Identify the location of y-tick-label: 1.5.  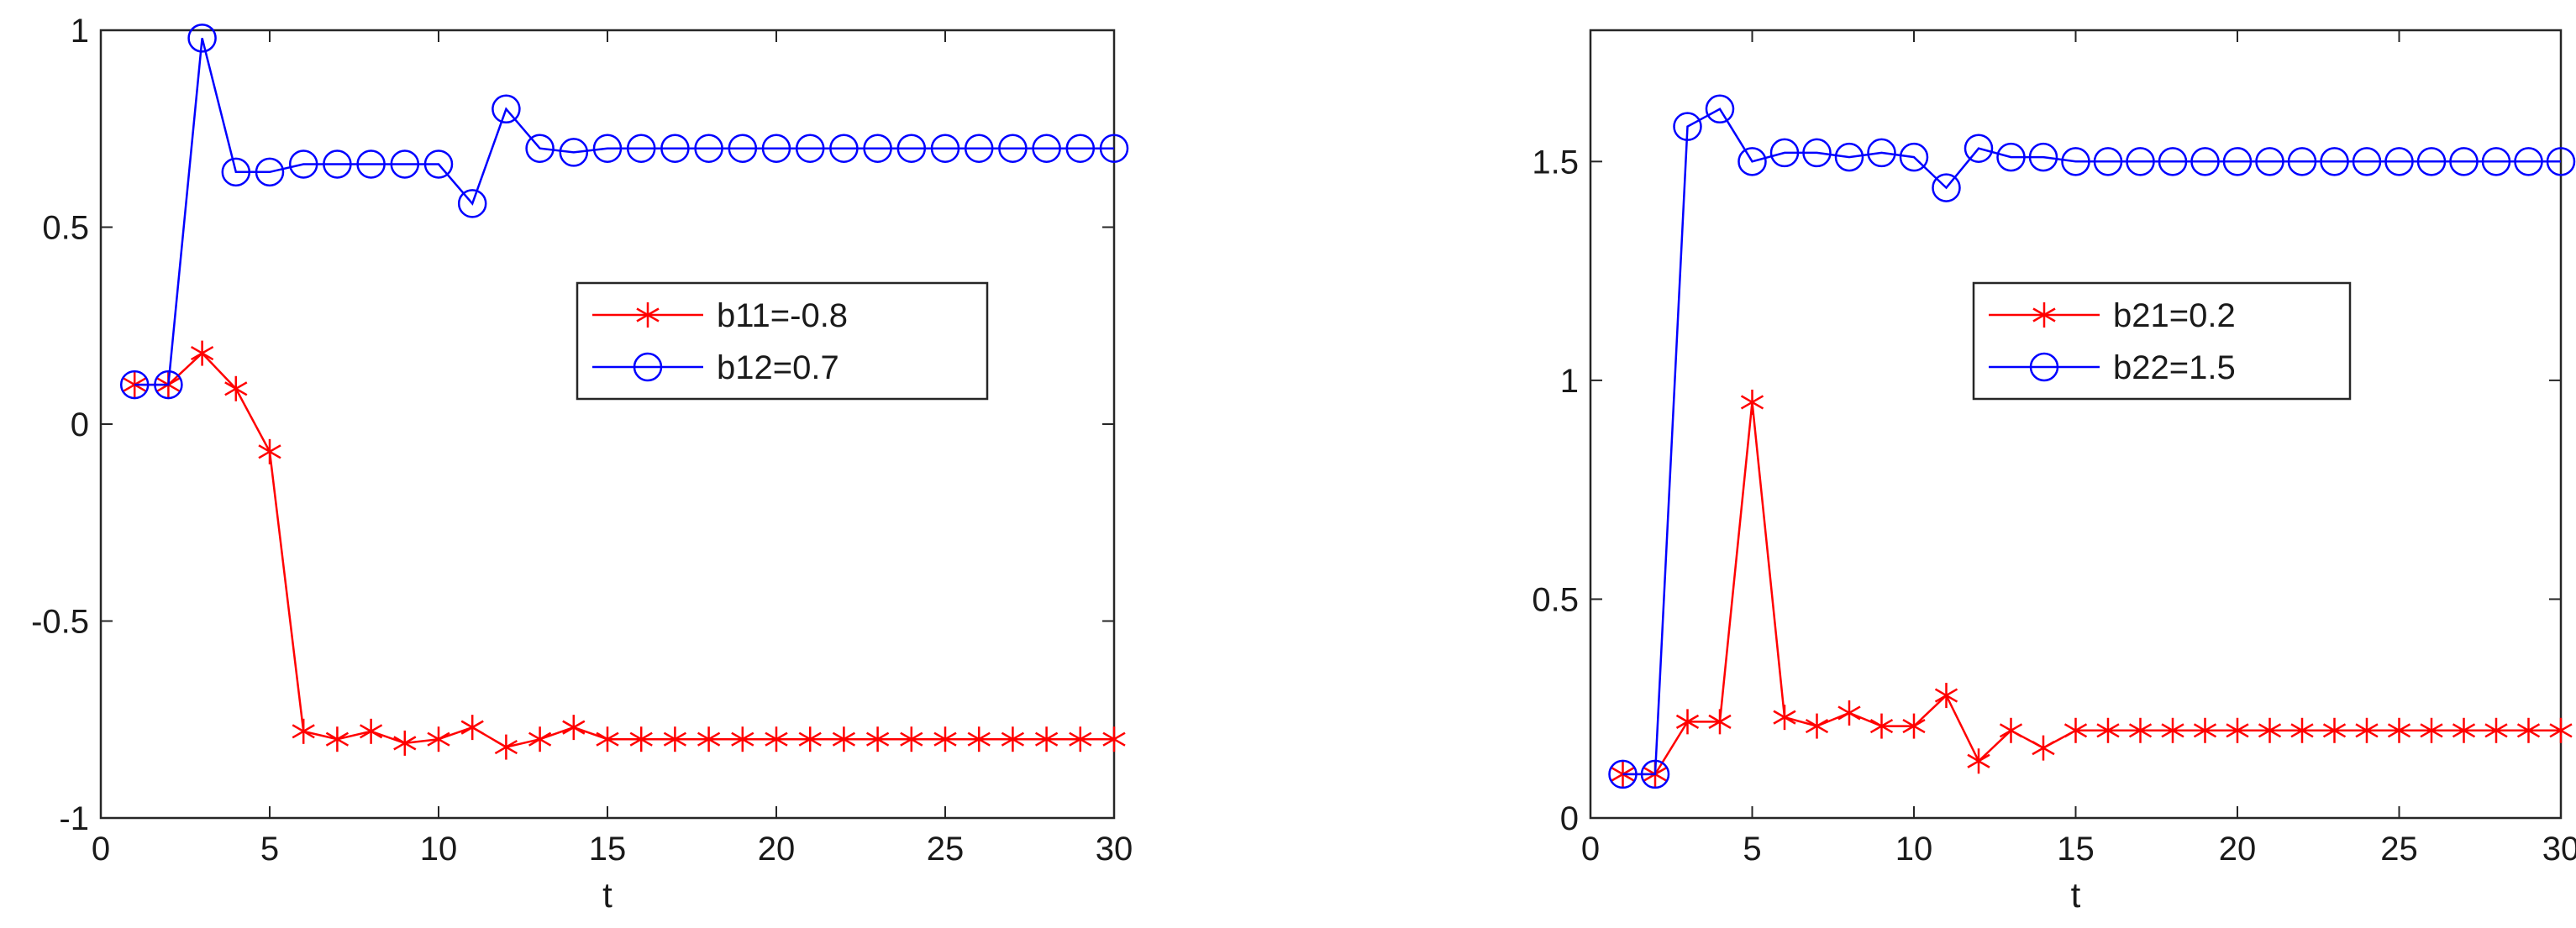
(1555, 163).